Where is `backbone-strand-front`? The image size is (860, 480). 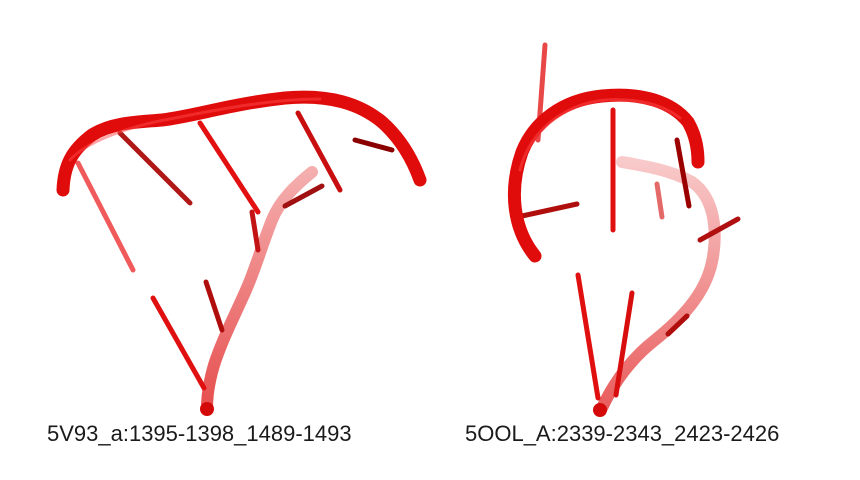
backbone-strand-front is located at coordinates (606, 175).